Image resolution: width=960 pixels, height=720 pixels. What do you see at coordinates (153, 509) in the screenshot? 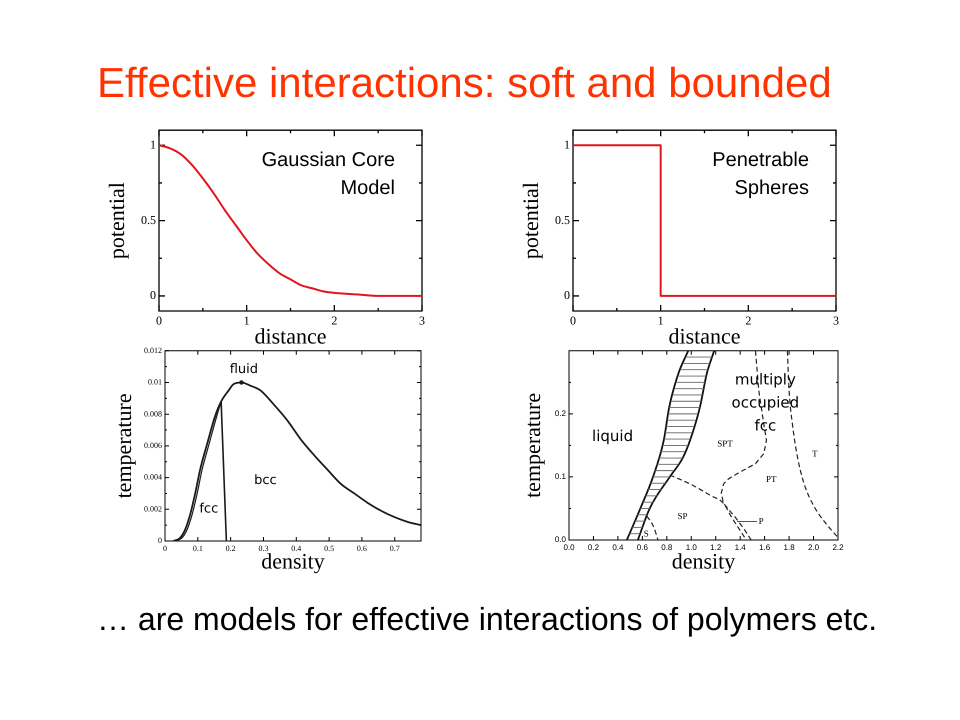
I see `y-tick-label: 0.002` at bounding box center [153, 509].